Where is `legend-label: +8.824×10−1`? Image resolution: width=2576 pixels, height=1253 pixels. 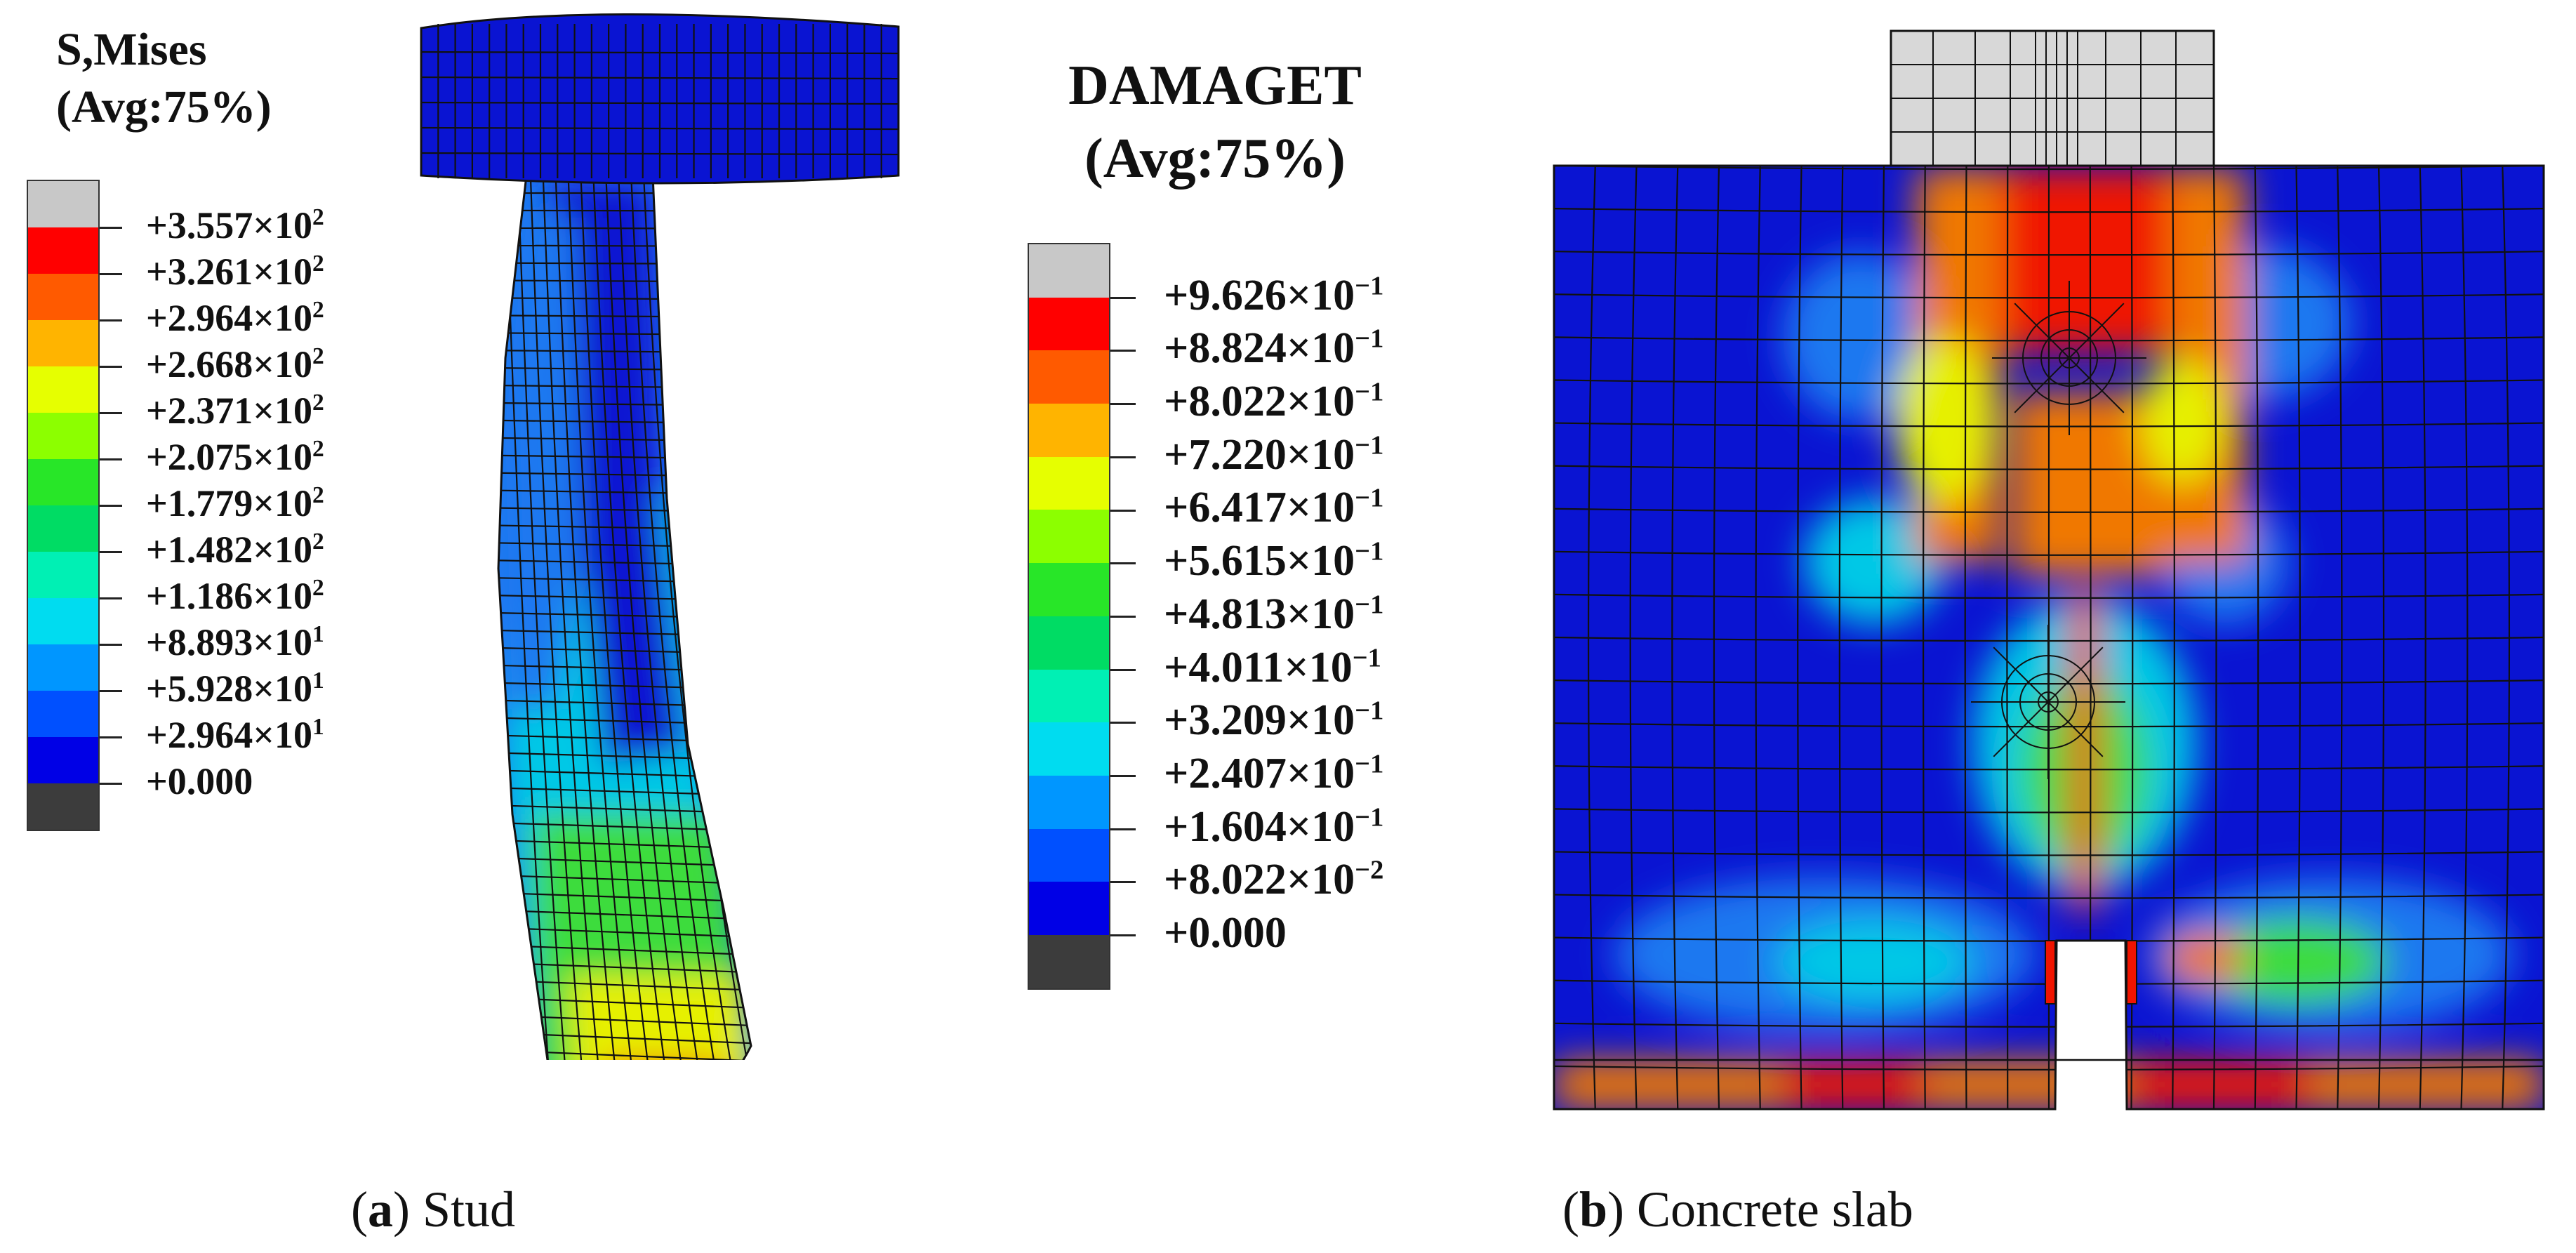 legend-label: +8.824×10−1 is located at coordinates (1274, 347).